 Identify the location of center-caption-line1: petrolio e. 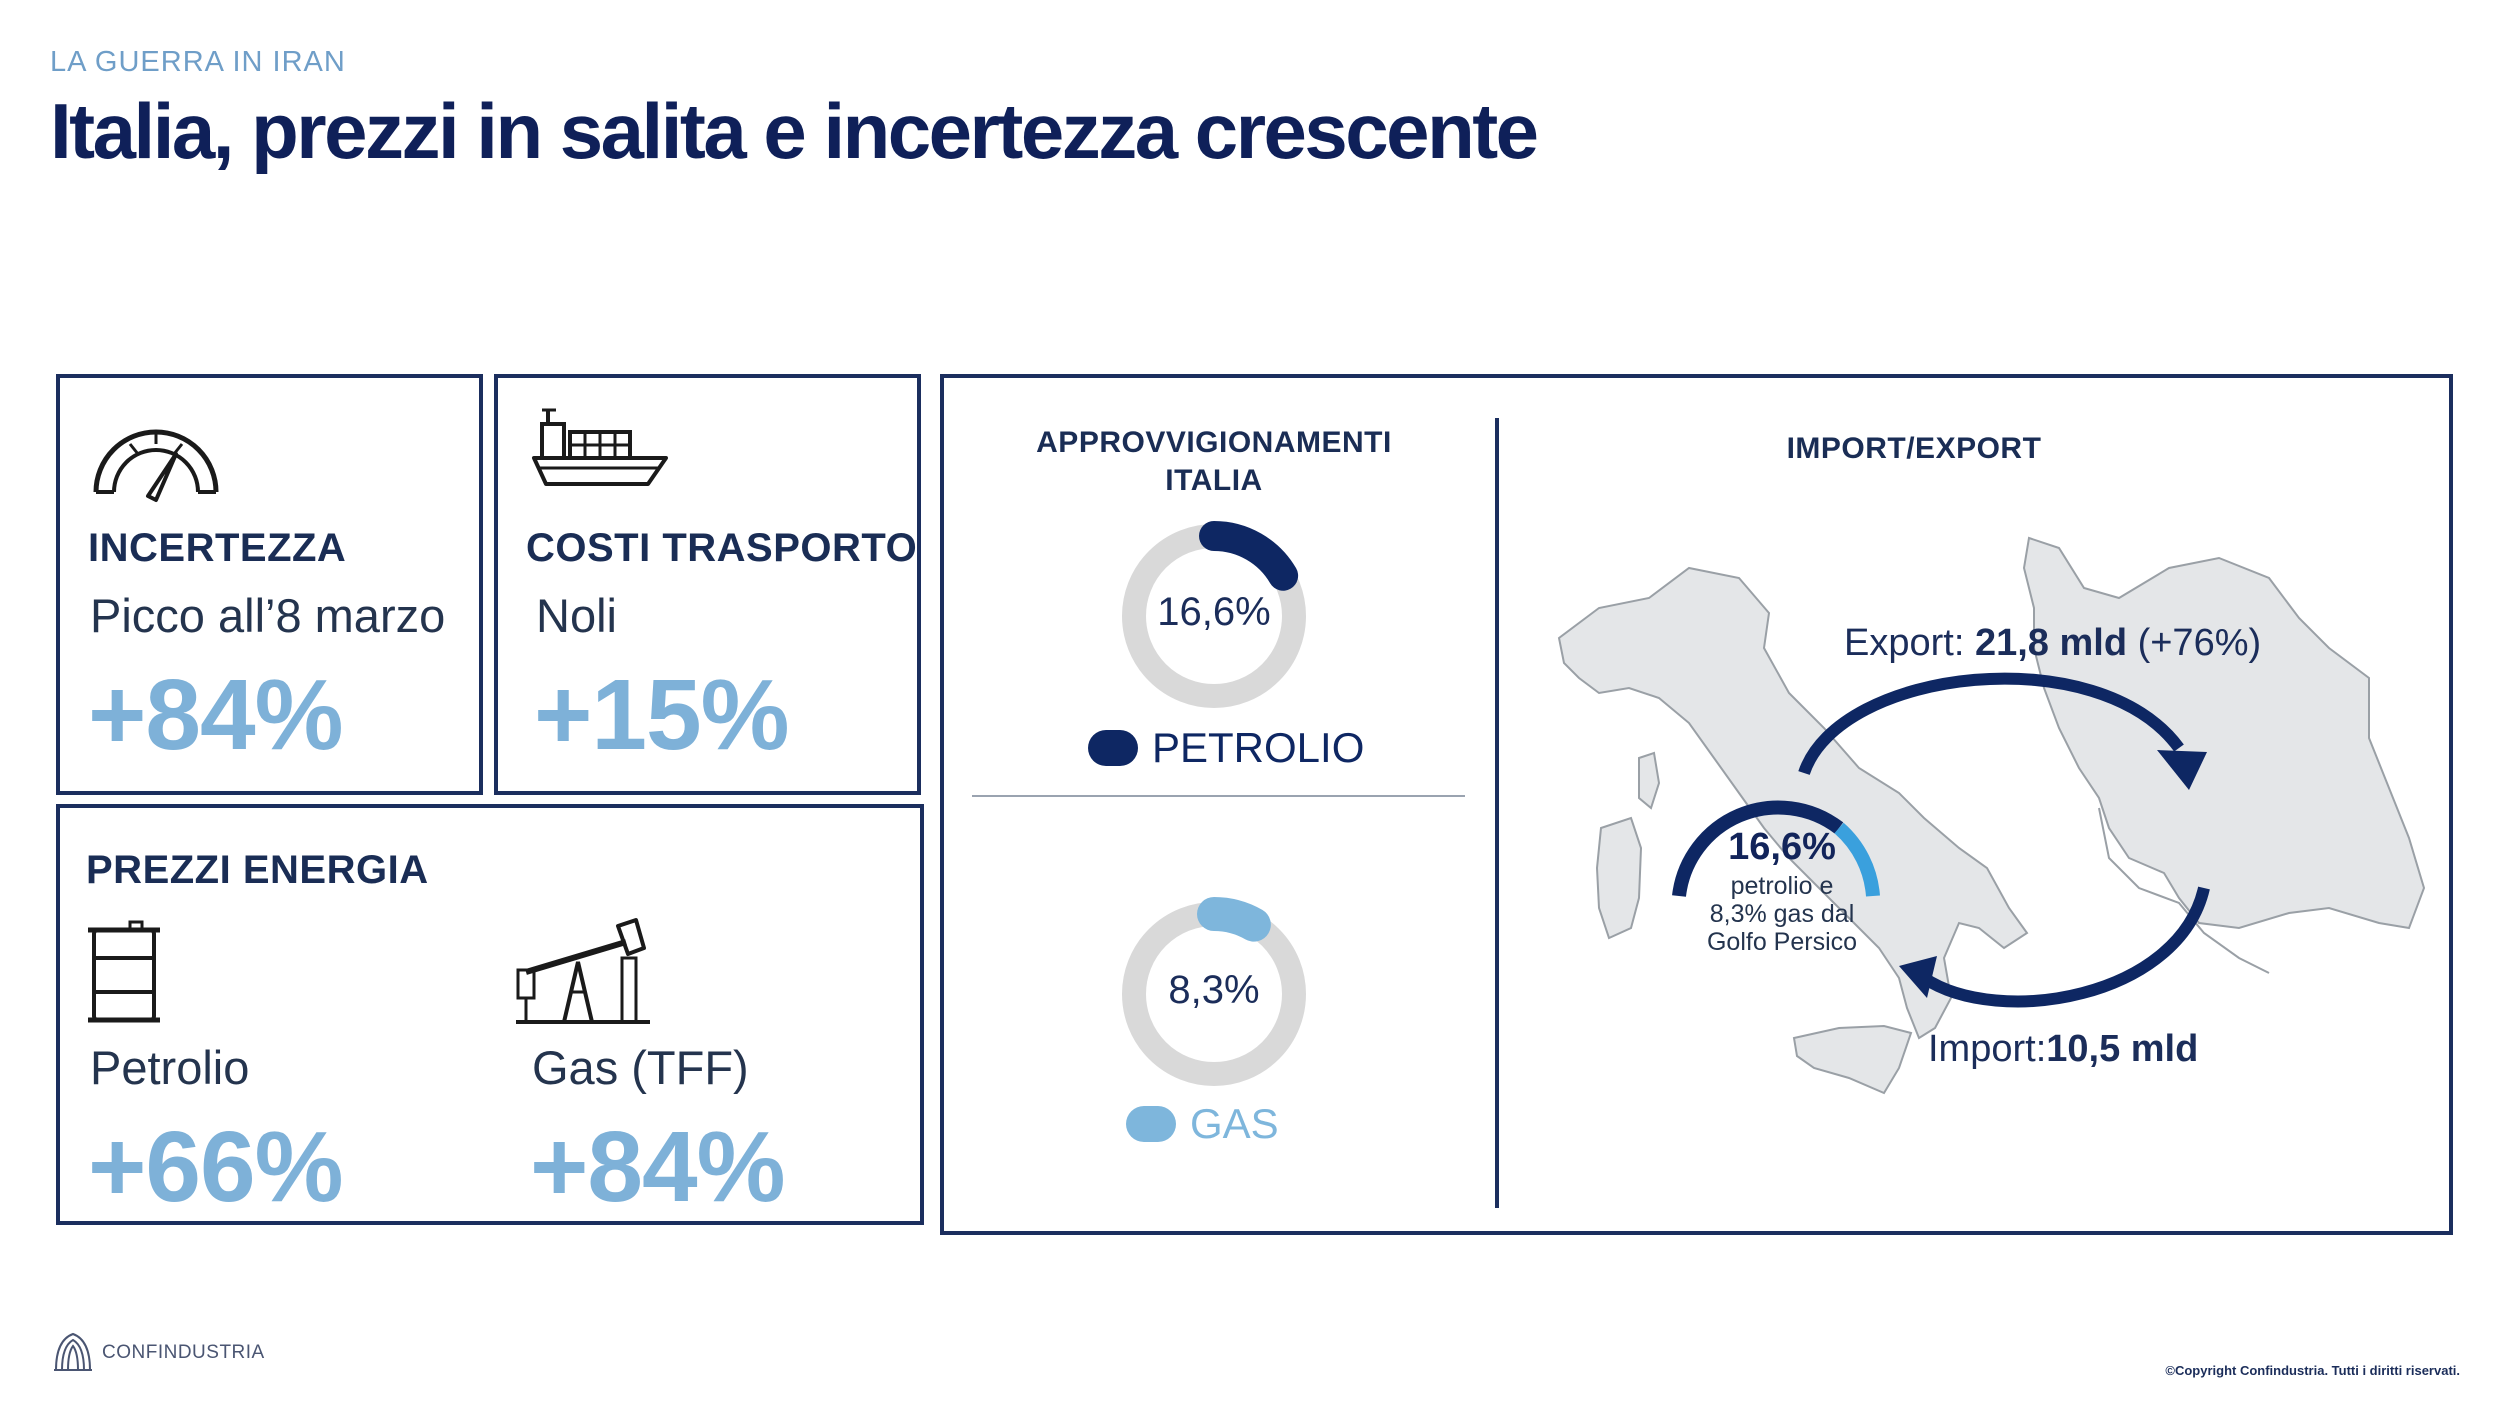
(1782, 886).